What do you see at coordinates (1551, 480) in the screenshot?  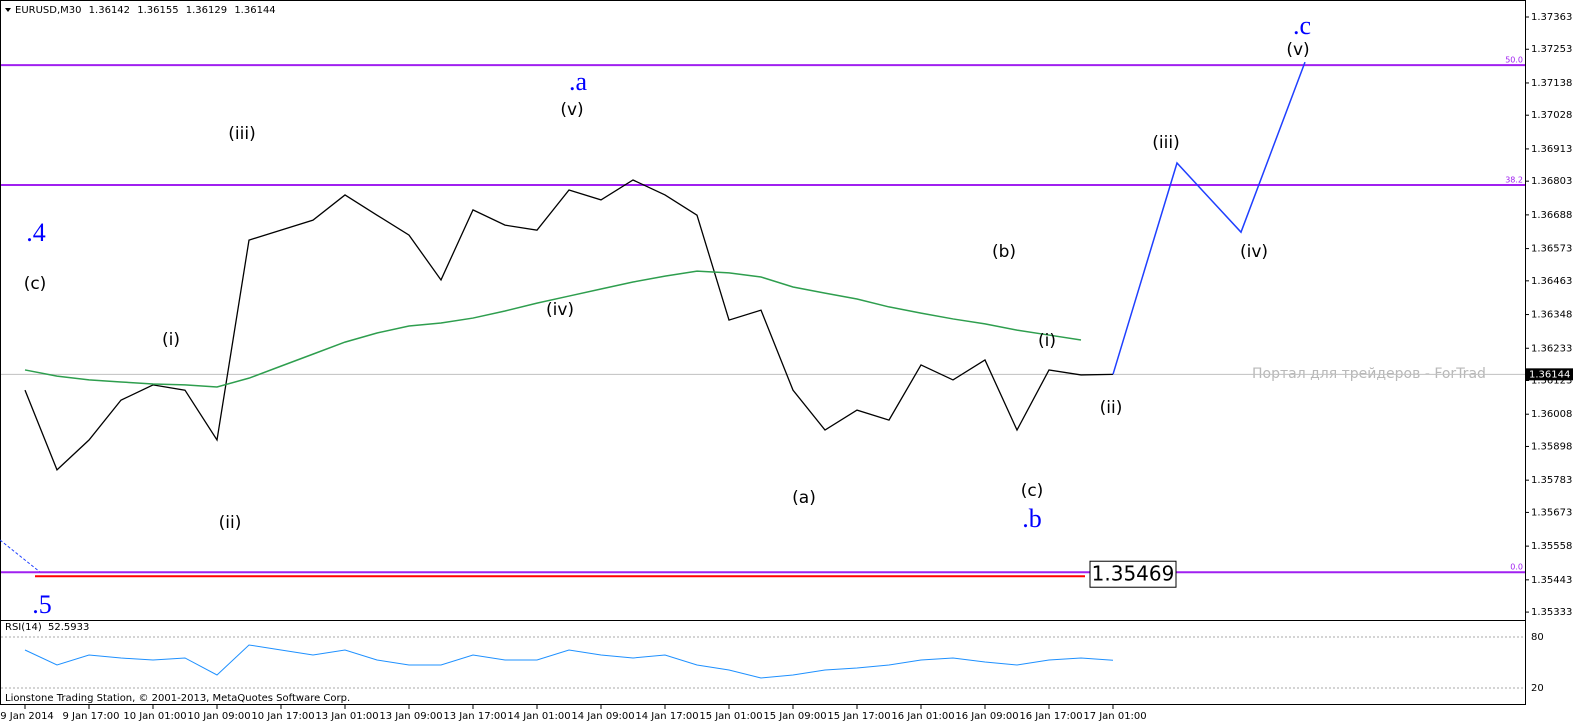 I see `y-tick-label: 1.35783` at bounding box center [1551, 480].